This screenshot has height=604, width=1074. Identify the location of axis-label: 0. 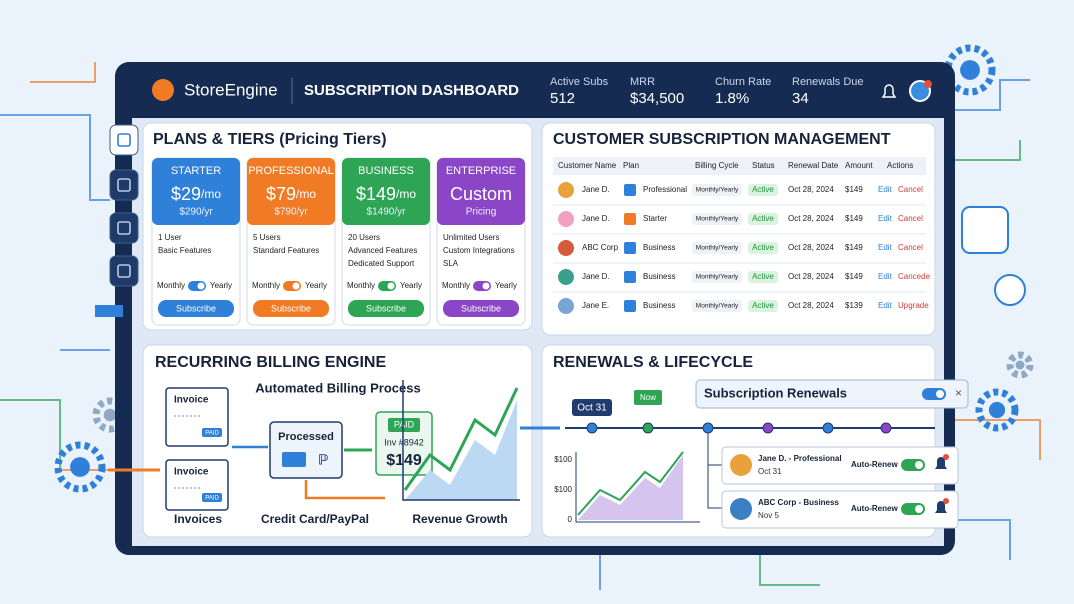
(570, 519).